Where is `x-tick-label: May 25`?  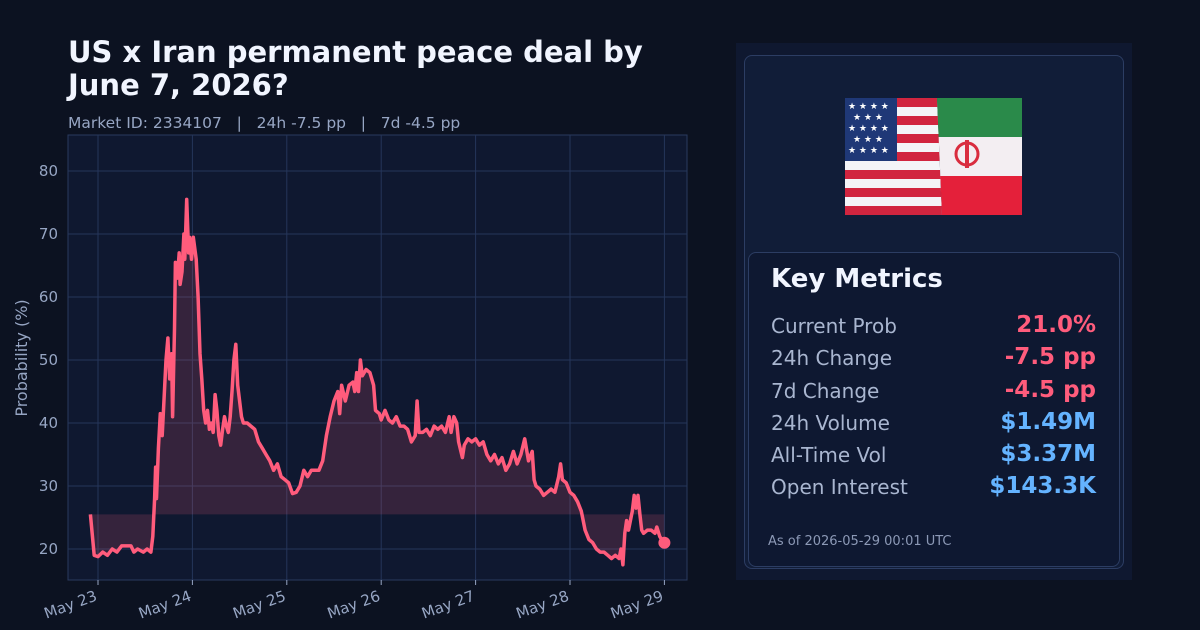
x-tick-label: May 25 is located at coordinates (259, 605).